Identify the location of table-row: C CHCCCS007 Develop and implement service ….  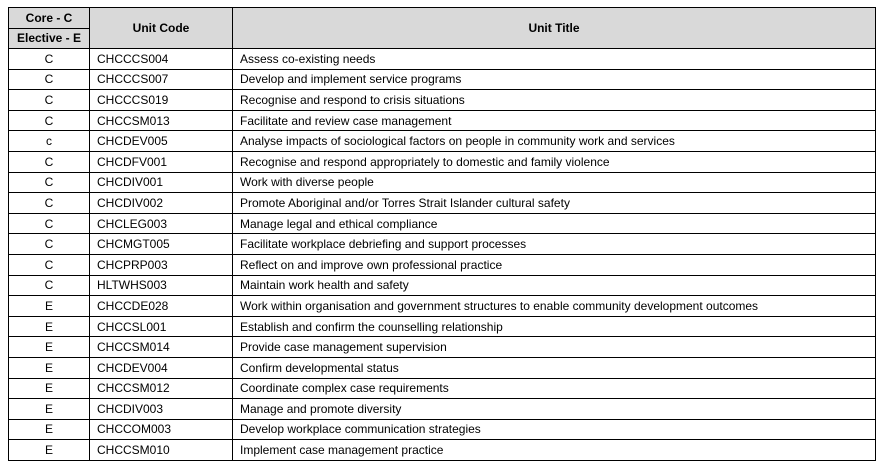
(442, 79).